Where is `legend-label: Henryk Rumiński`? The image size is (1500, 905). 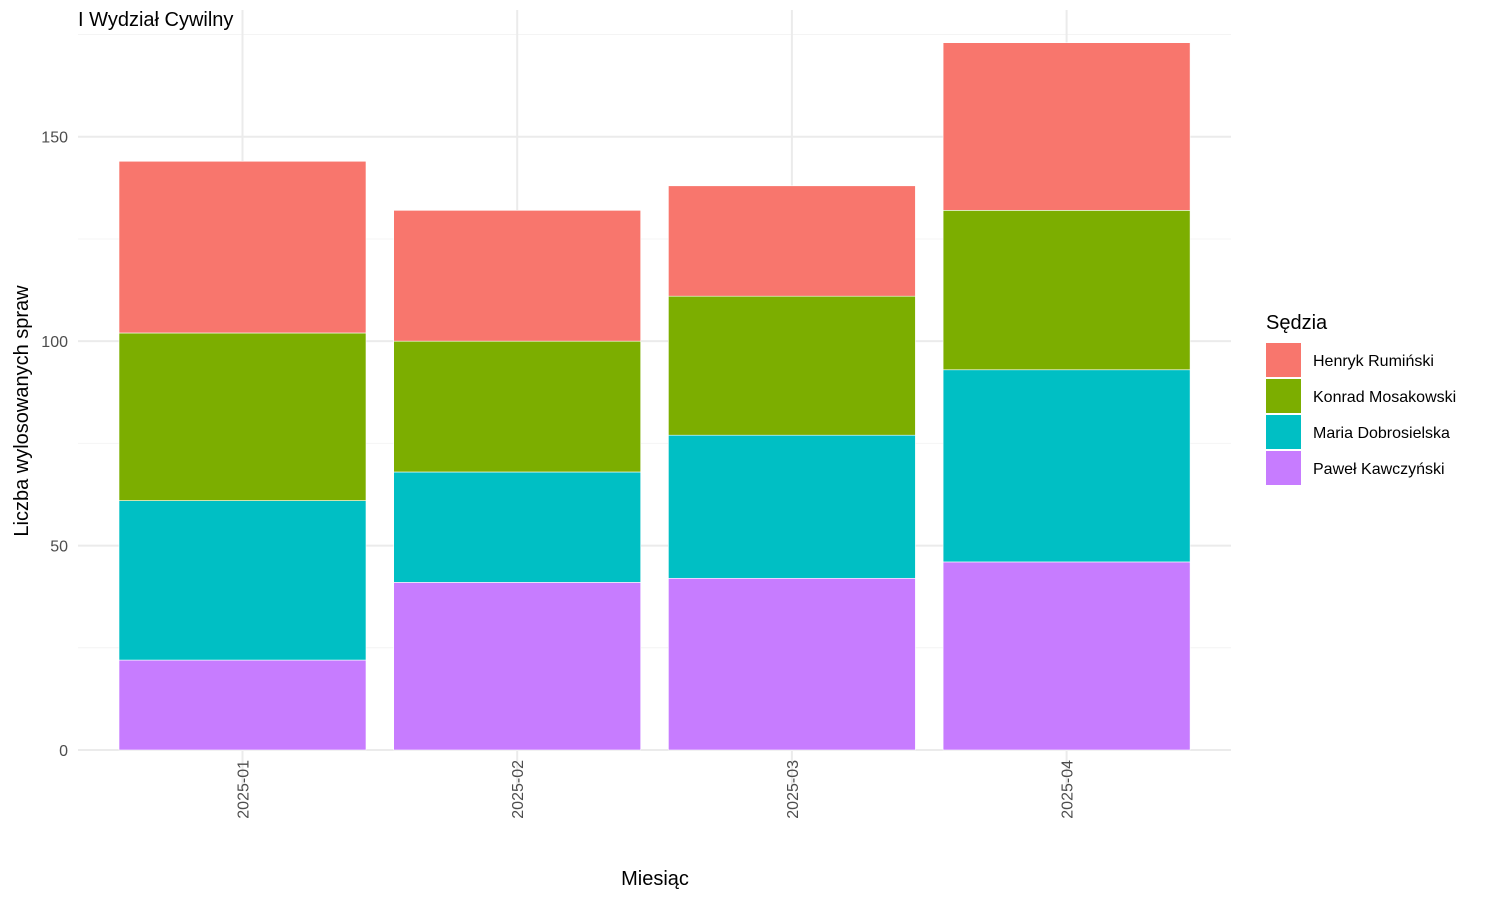
legend-label: Henryk Rumiński is located at coordinates (1373, 361).